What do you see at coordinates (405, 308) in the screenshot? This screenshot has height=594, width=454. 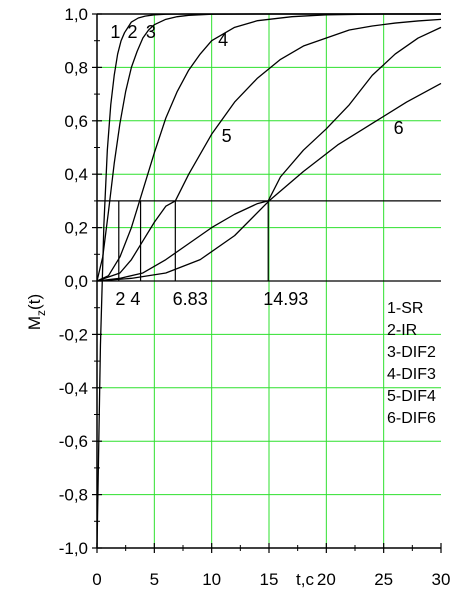 I see `legend-entry: 1-SR` at bounding box center [405, 308].